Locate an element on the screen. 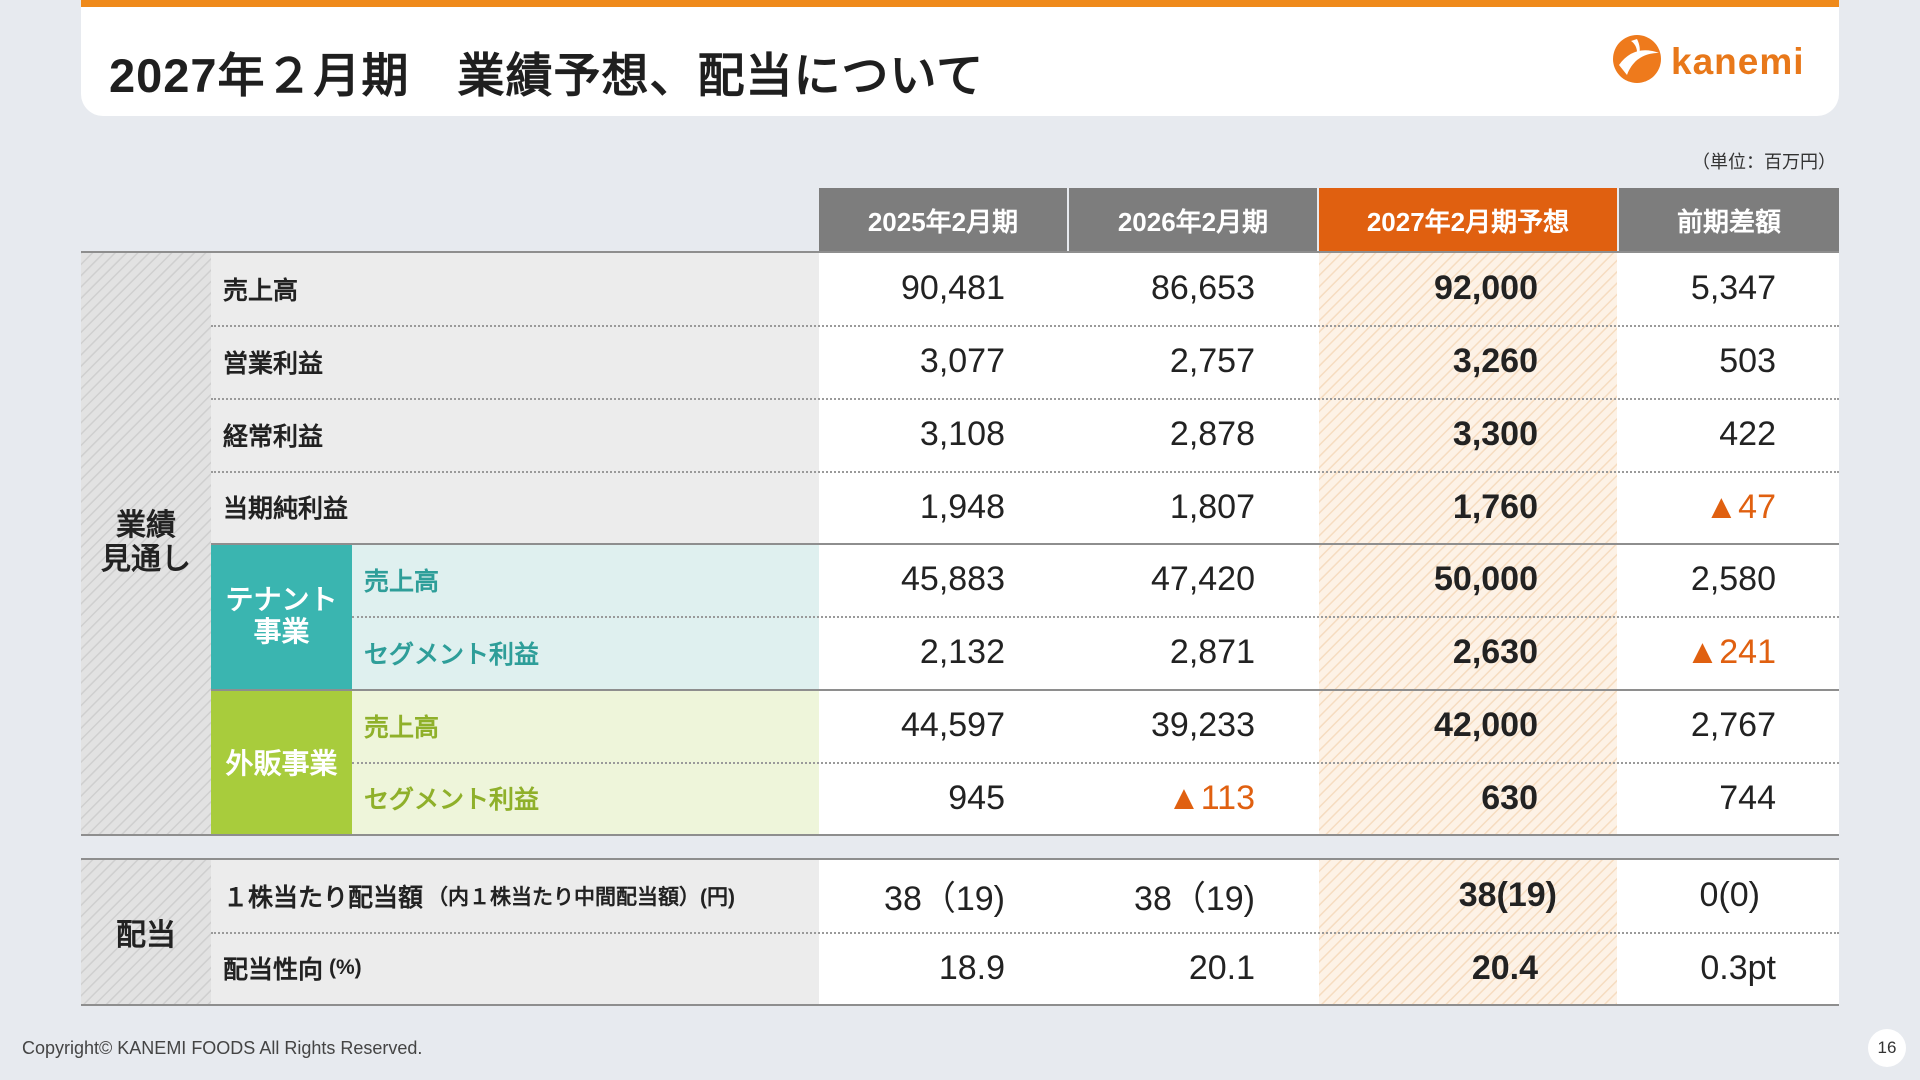 The image size is (1920, 1080). value-cell-diff: 0(0) is located at coordinates (1729, 895).